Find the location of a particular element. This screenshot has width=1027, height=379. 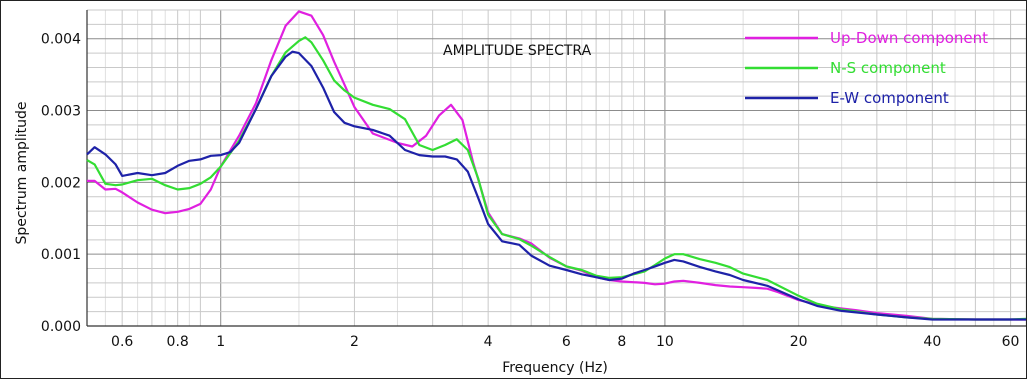

chart-title: AMPLITUDE SPECTRA is located at coordinates (517, 51).